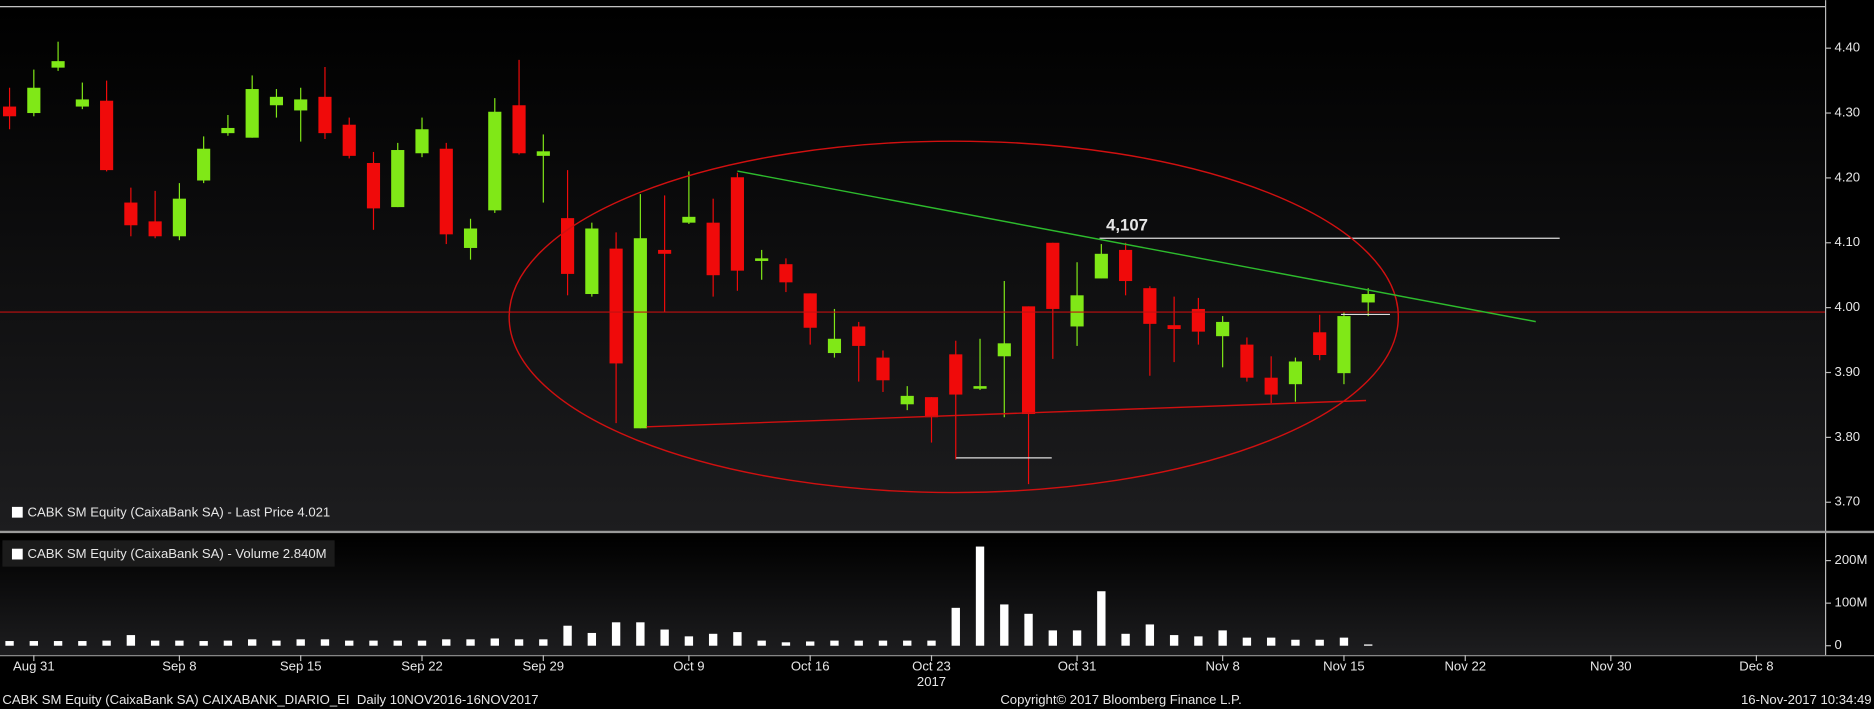  I want to click on x-tick-label: Nov 15, so click(1344, 666).